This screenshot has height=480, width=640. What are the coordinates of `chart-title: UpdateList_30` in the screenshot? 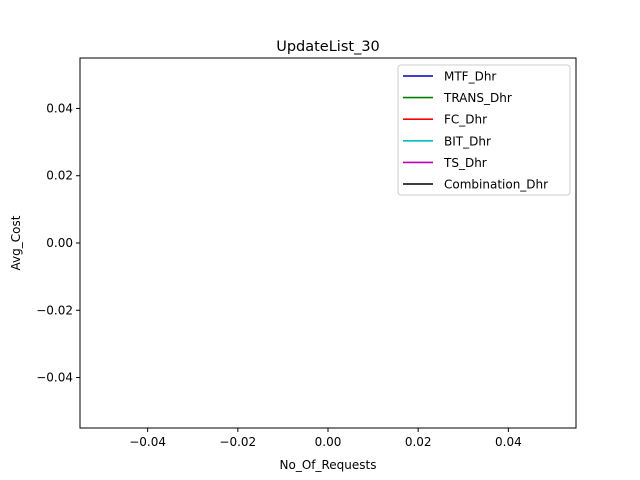 It's located at (328, 47).